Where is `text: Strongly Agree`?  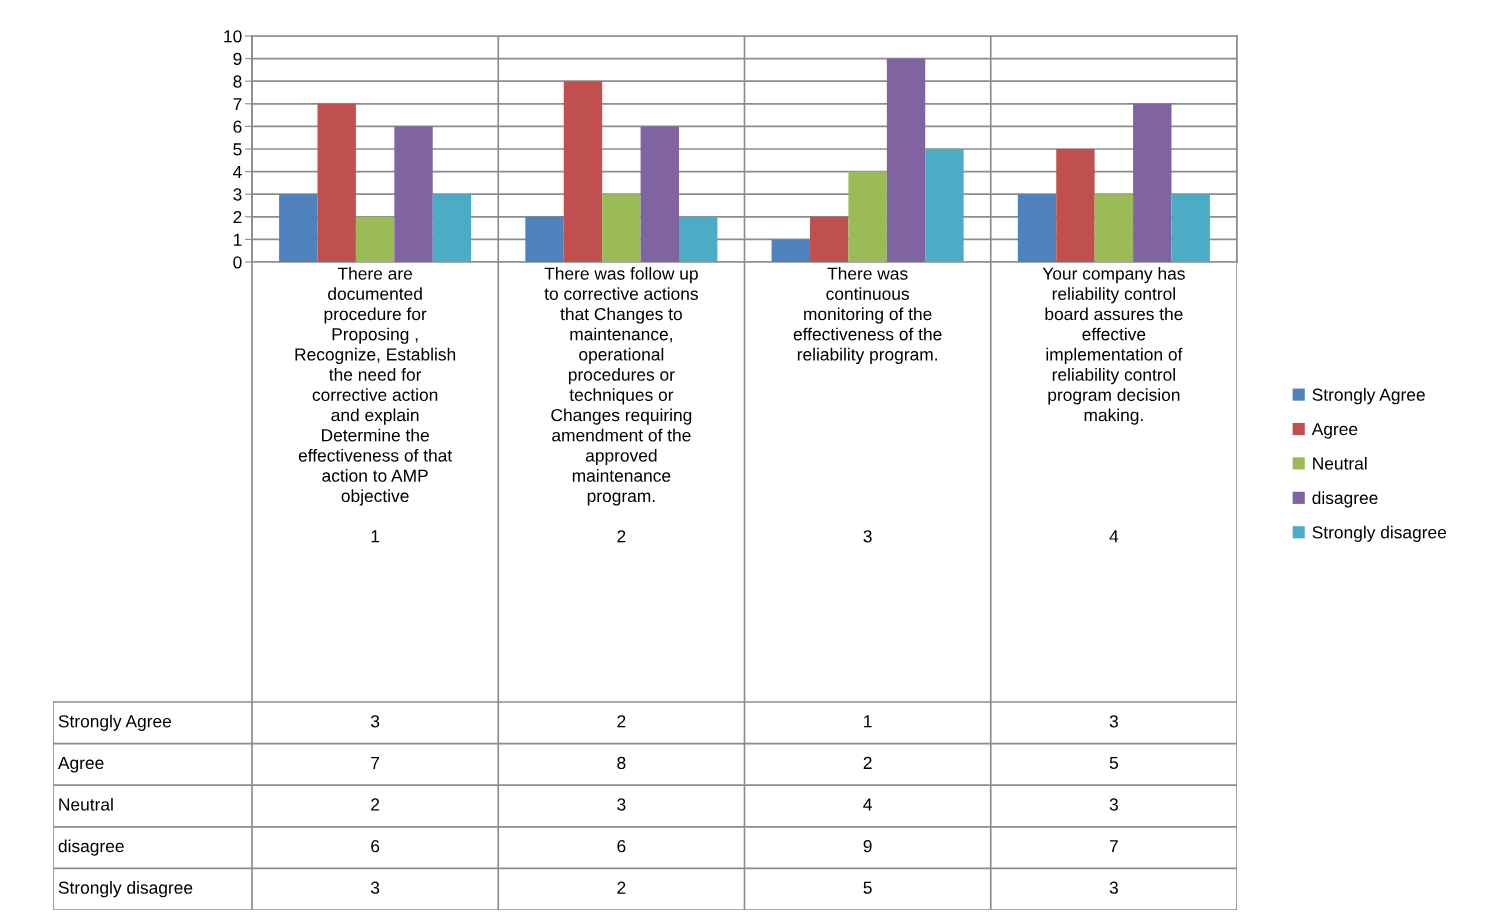 text: Strongly Agree is located at coordinates (115, 722).